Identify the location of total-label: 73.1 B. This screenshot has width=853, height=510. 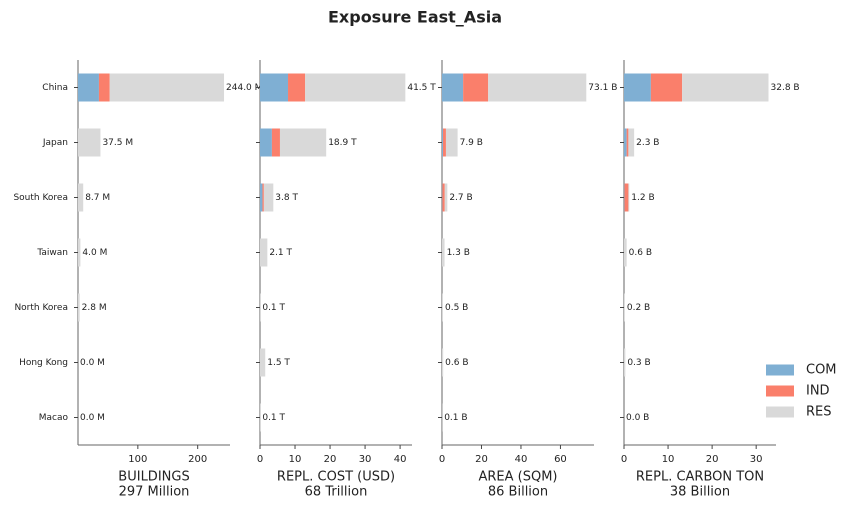
(602, 88).